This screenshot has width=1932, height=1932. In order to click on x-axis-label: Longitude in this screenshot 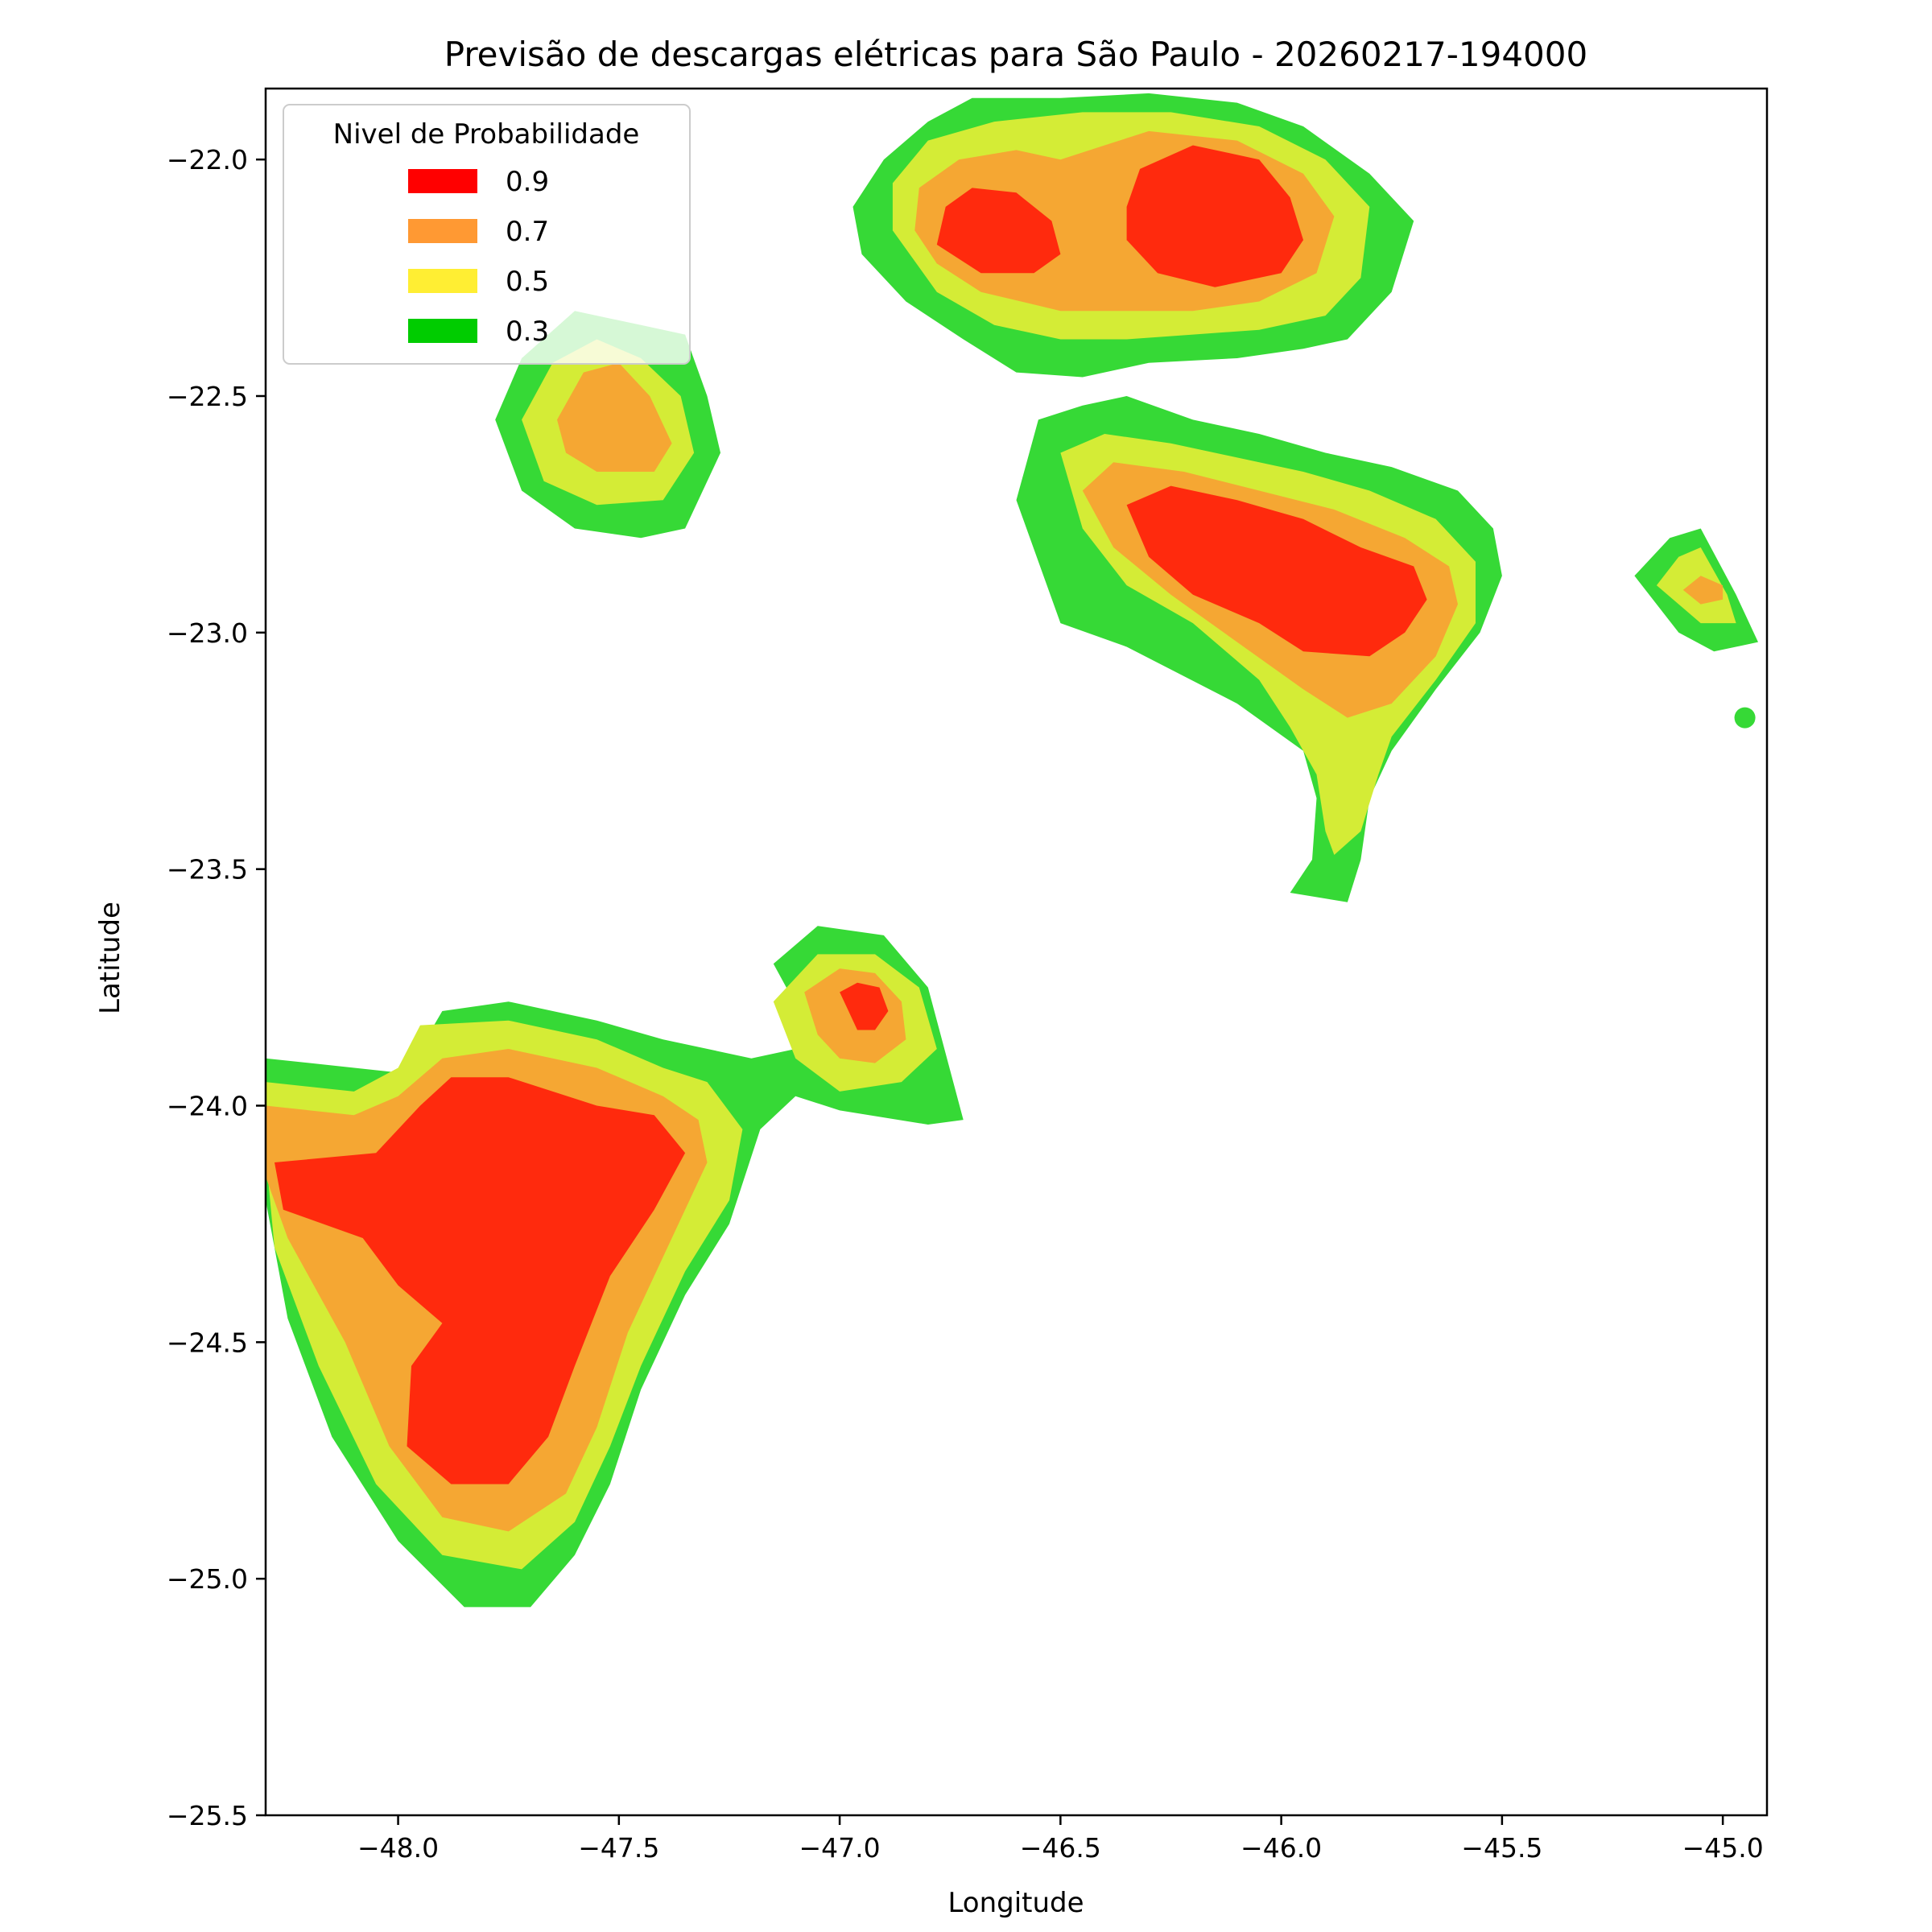, I will do `click(1015, 1903)`.